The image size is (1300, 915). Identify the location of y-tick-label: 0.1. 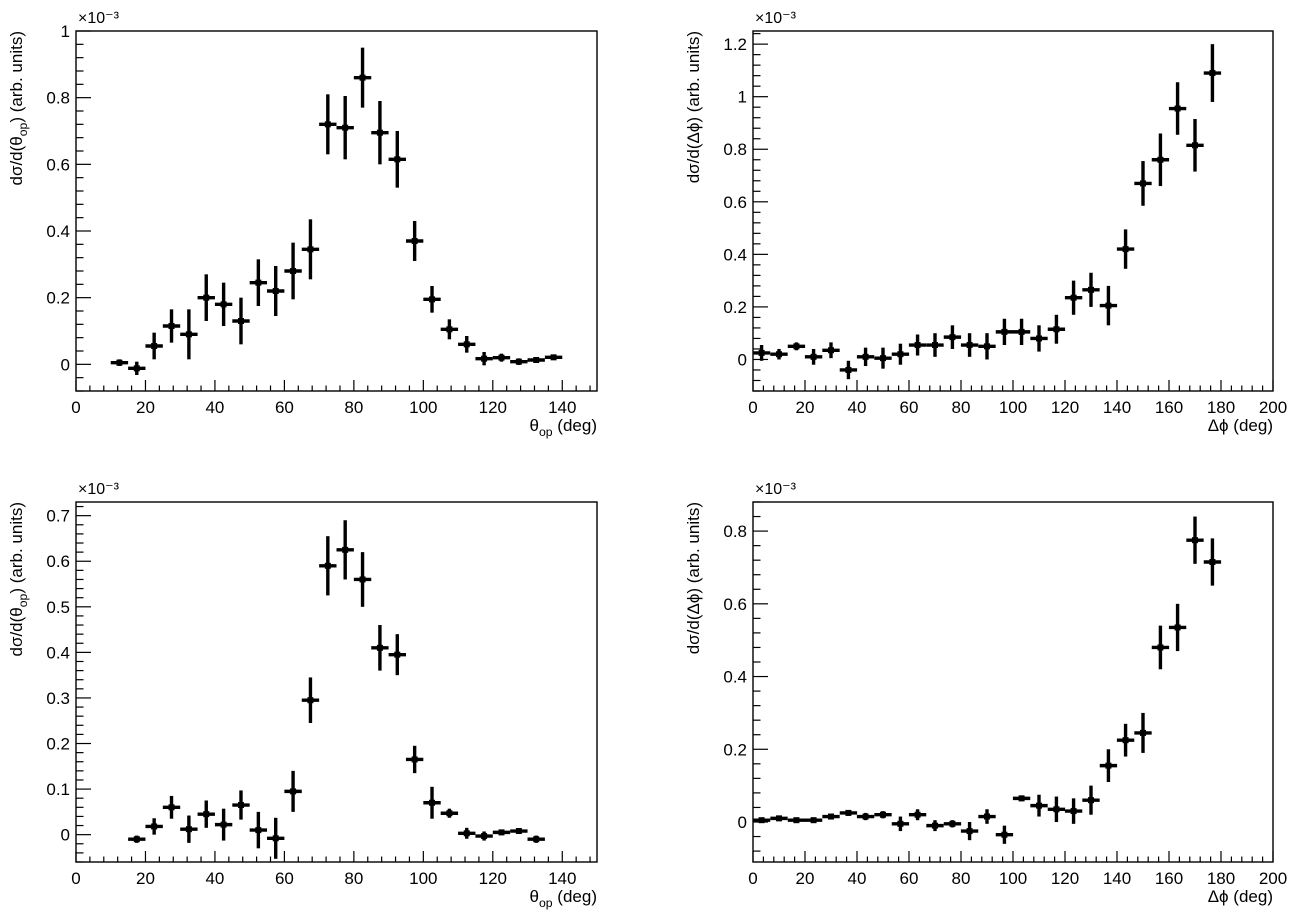
(58, 789).